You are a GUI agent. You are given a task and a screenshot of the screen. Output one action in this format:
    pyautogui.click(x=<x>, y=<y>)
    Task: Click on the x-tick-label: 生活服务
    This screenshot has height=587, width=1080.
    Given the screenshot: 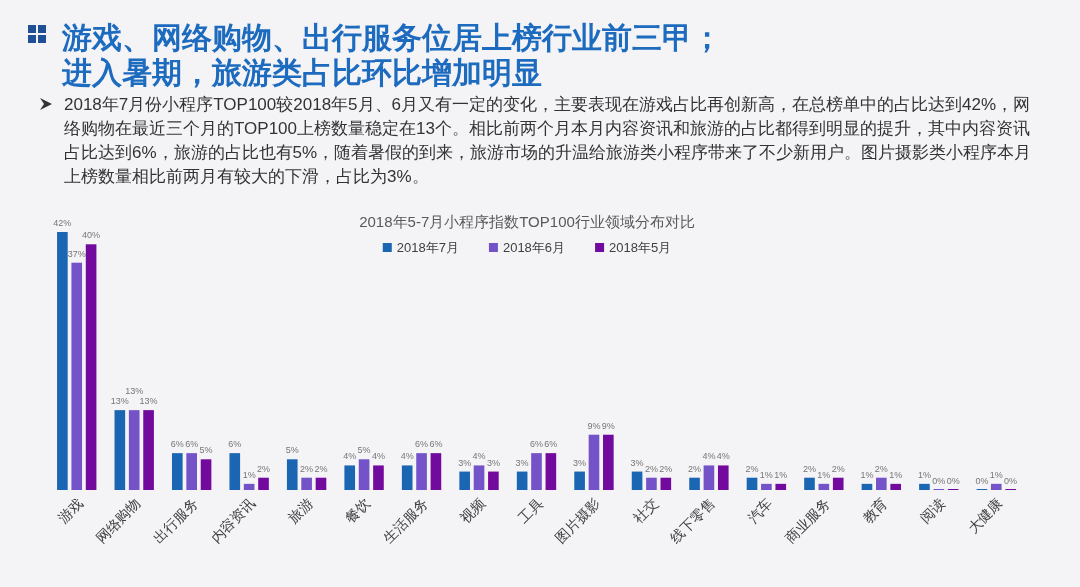 What is the action you would take?
    pyautogui.click(x=405, y=520)
    